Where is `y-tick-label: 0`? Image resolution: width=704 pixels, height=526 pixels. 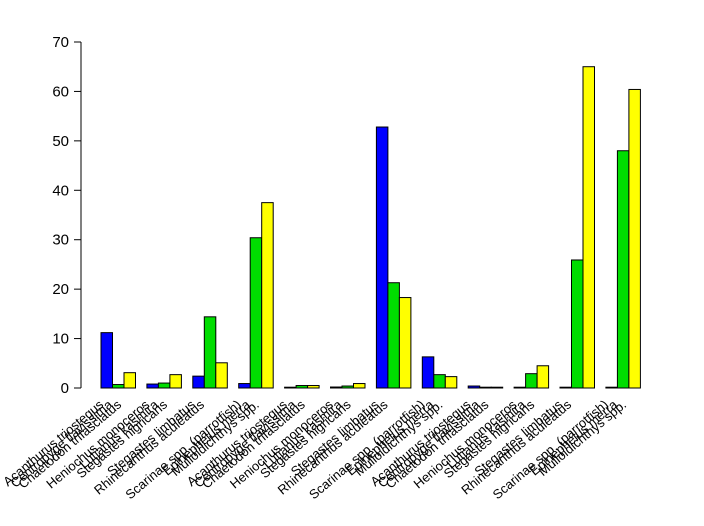 y-tick-label: 0 is located at coordinates (65, 388).